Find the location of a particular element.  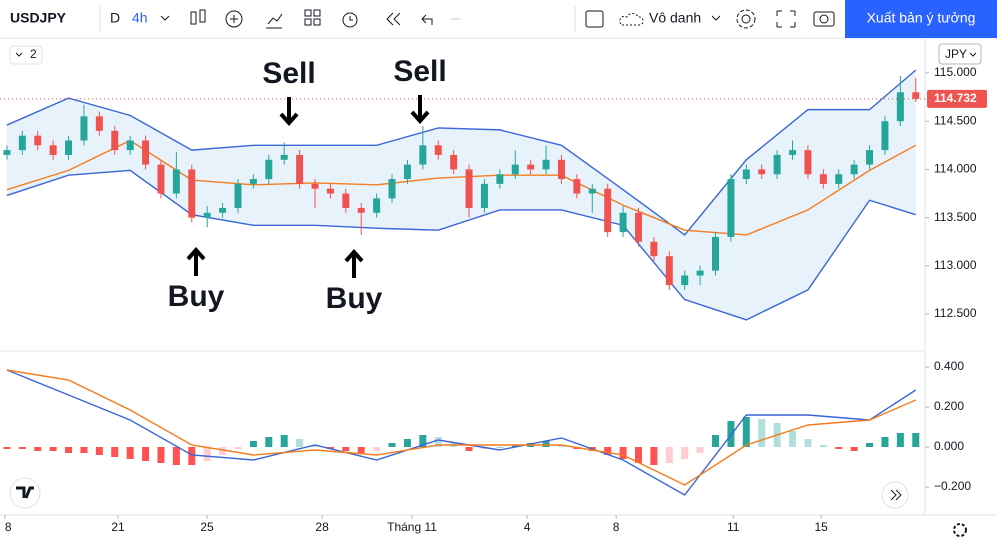

currency-select is located at coordinates (960, 54).